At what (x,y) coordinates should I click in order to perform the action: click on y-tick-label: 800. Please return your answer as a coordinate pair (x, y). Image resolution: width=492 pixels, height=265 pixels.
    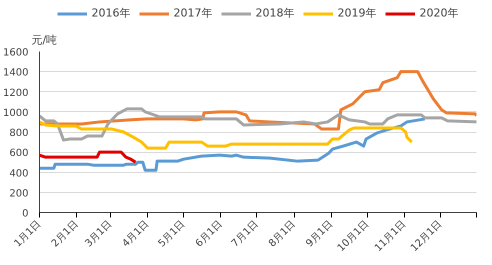
    Looking at the image, I should click on (19, 133).